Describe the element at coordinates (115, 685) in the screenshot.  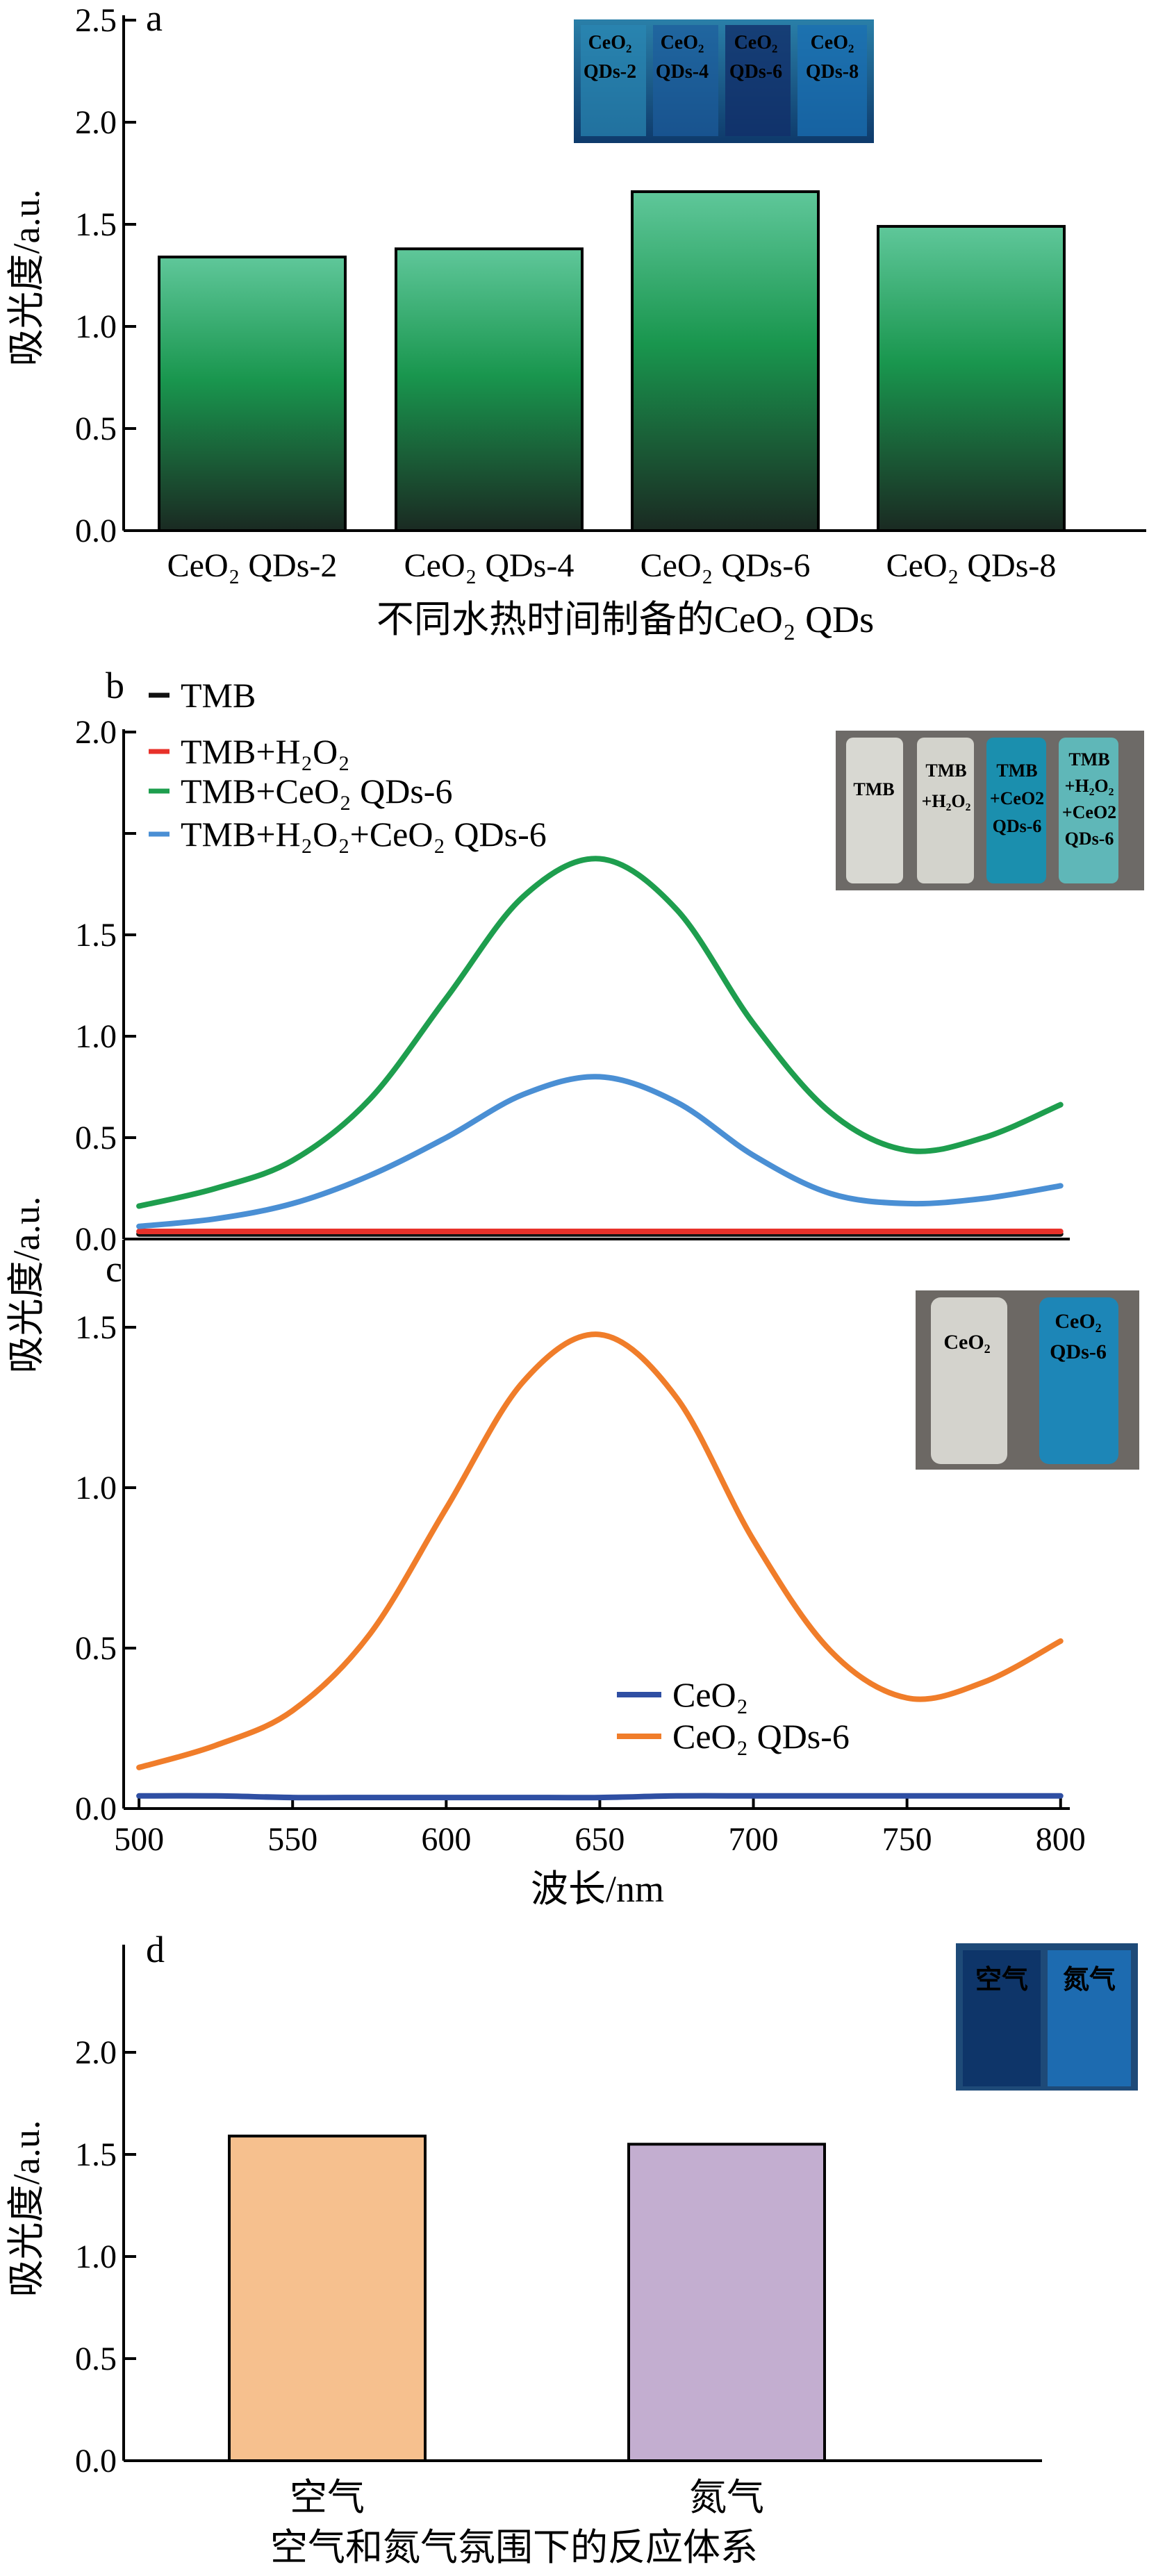
I see `panel-b-letter: b` at that location.